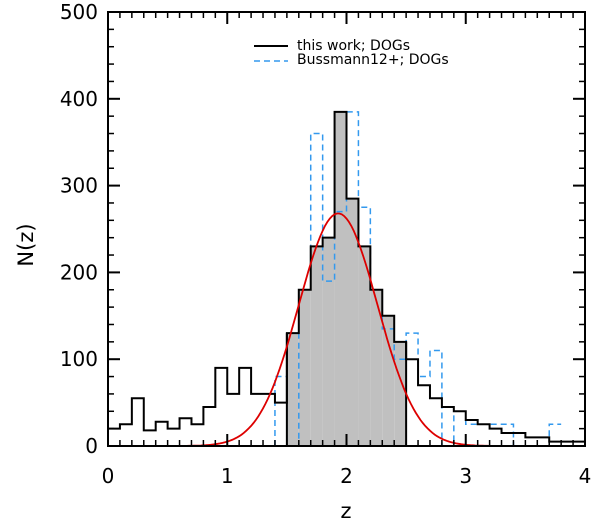  Describe the element at coordinates (79, 99) in the screenshot. I see `y-tick-label: 400` at that location.